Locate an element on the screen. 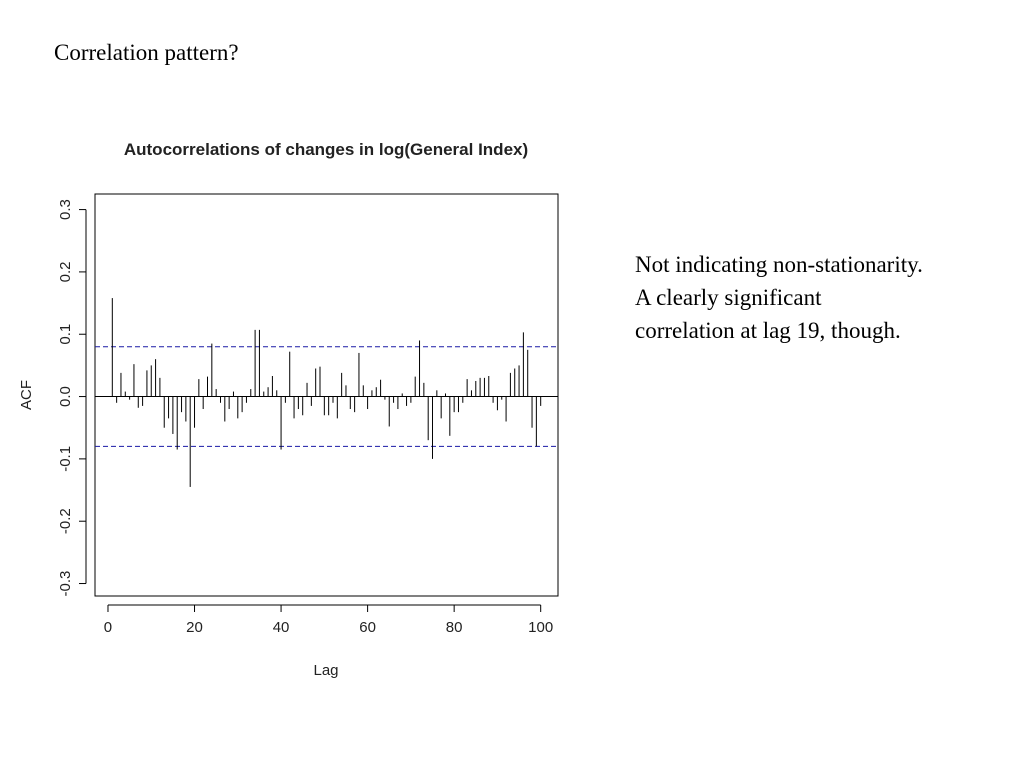 The image size is (1024, 768). x-tick-label: 20 is located at coordinates (194, 627).